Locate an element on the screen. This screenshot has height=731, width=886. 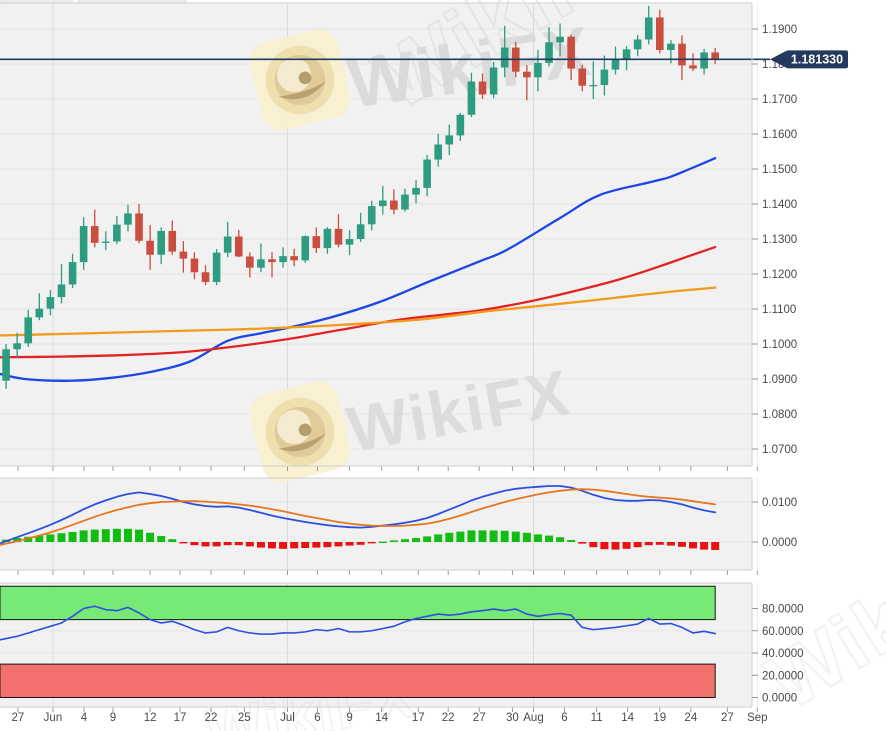
price-axis-label: 1.1600 is located at coordinates (779, 135).